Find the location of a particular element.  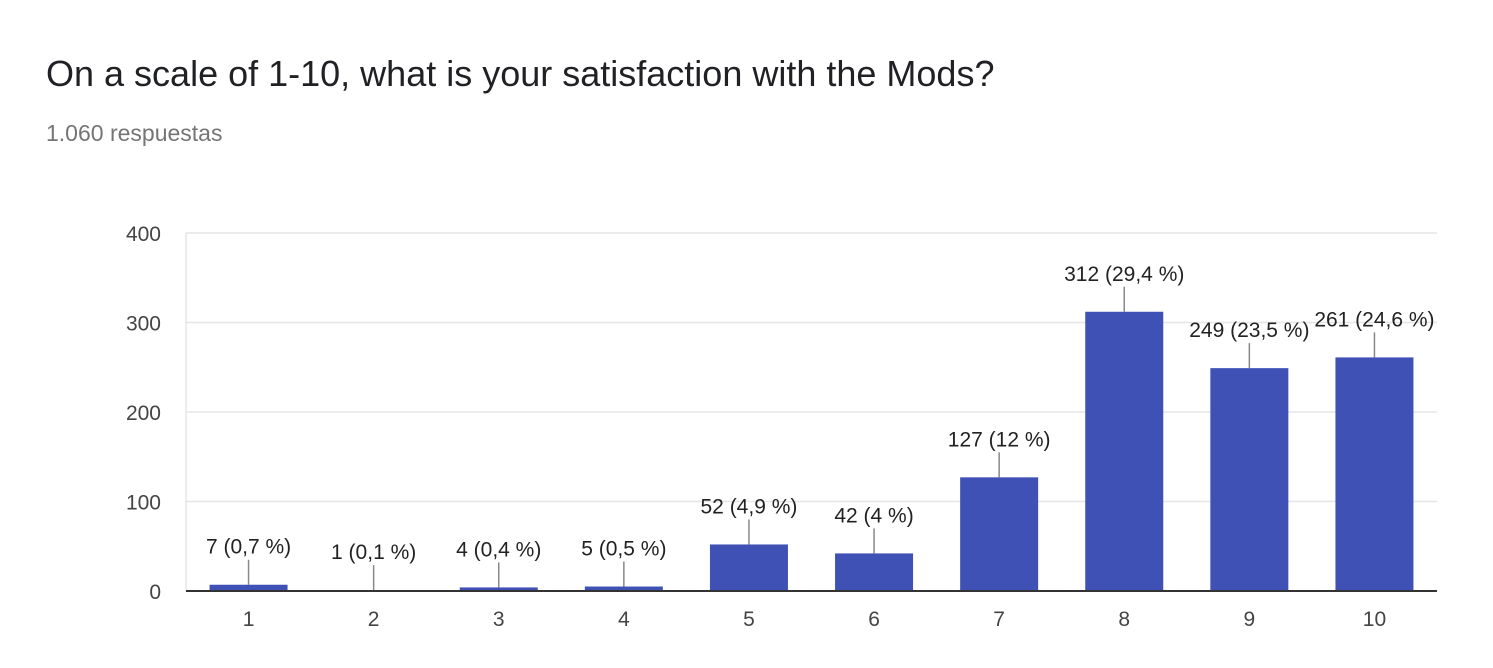

y-tick-label: 200 is located at coordinates (143, 413).